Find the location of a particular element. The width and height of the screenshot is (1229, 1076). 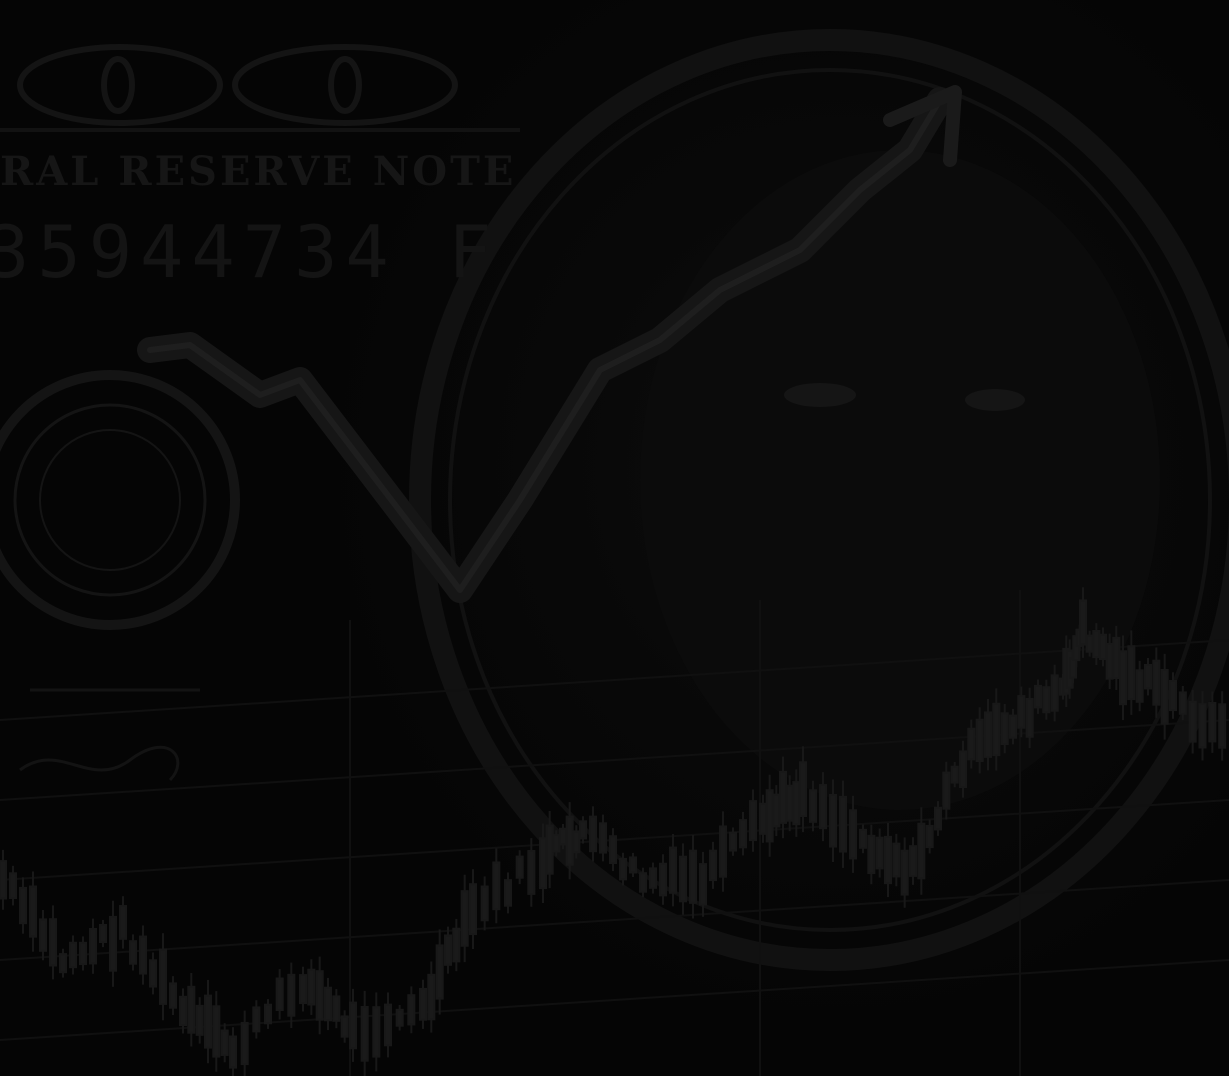

banknote-serial-text: 35944734 F is located at coordinates (250, 252).